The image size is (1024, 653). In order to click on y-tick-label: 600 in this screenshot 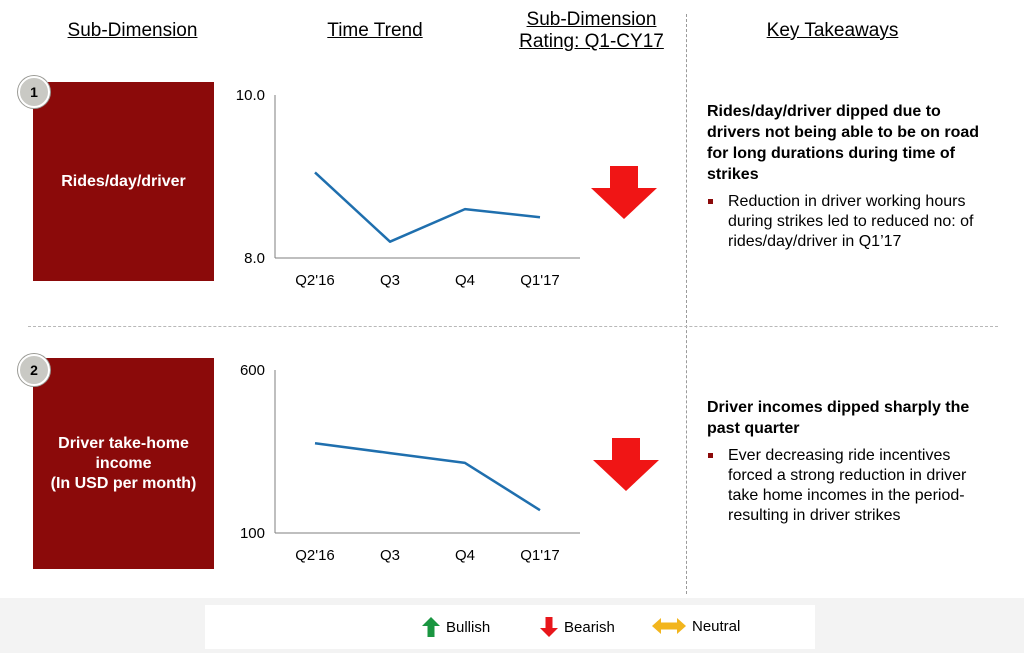, I will do `click(252, 370)`.